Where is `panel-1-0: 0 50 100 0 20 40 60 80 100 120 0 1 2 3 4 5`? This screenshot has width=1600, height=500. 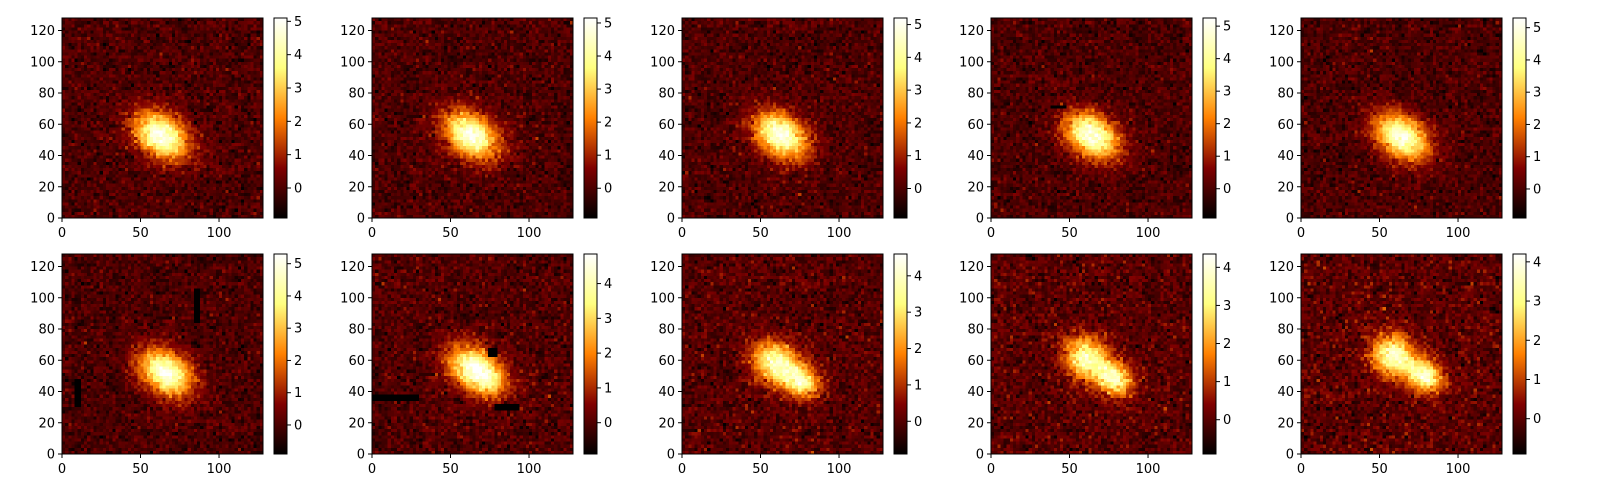 panel-1-0: 0 50 100 0 20 40 60 80 100 120 0 1 2 3 4 5 is located at coordinates (166, 365).